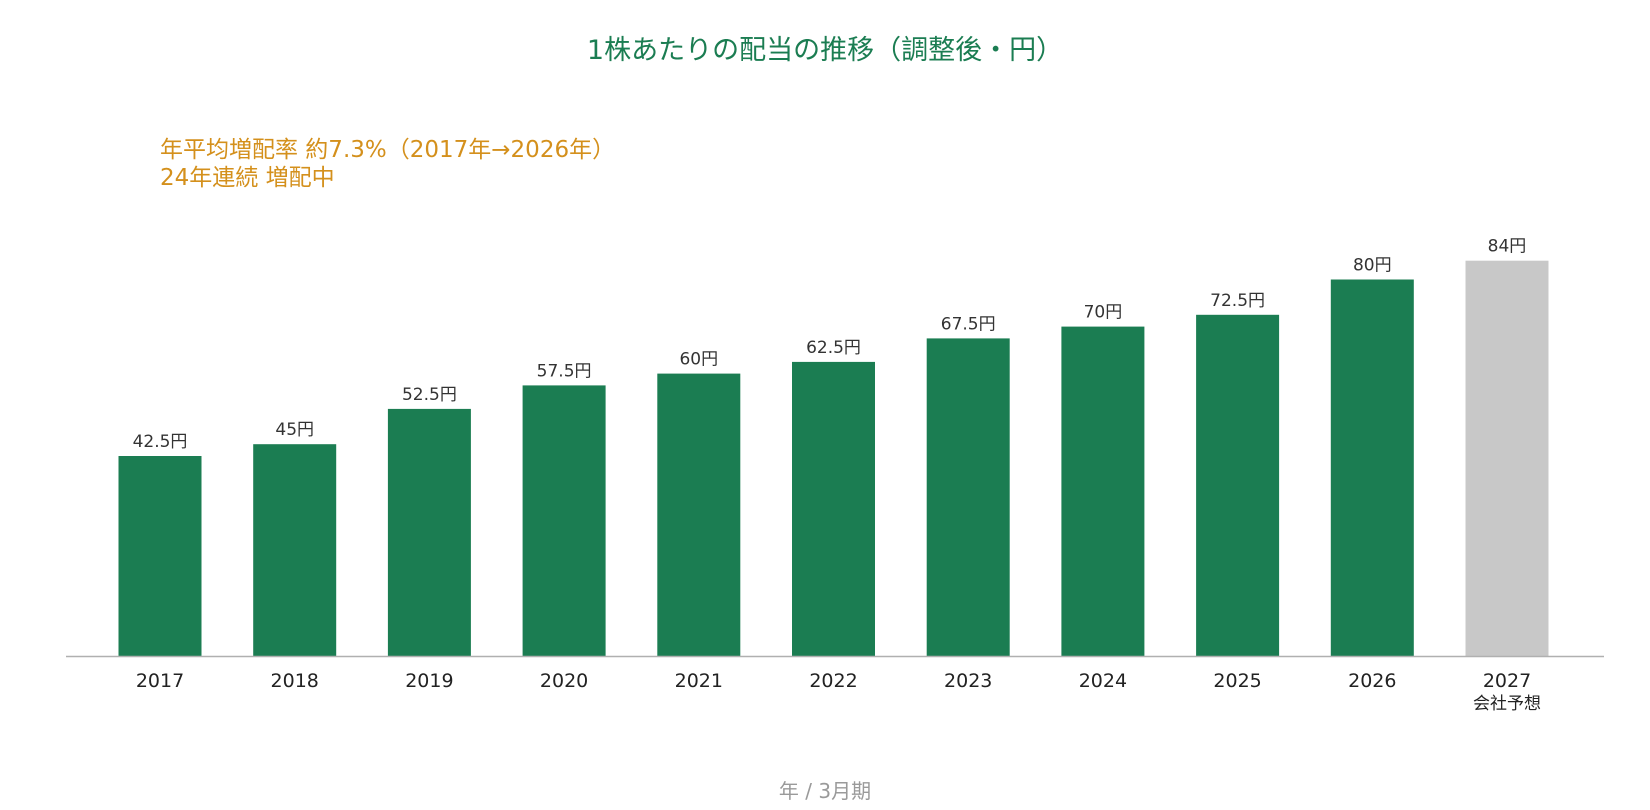 This screenshot has width=1650, height=810. I want to click on data-label-2025: 72.5円, so click(1237, 301).